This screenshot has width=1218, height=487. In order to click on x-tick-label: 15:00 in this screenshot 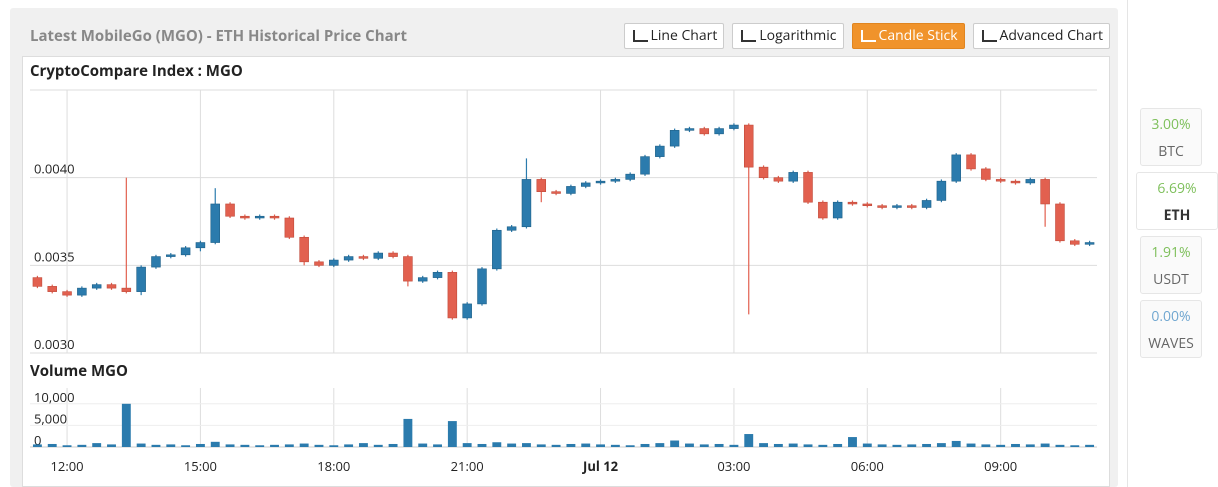, I will do `click(200, 466)`.